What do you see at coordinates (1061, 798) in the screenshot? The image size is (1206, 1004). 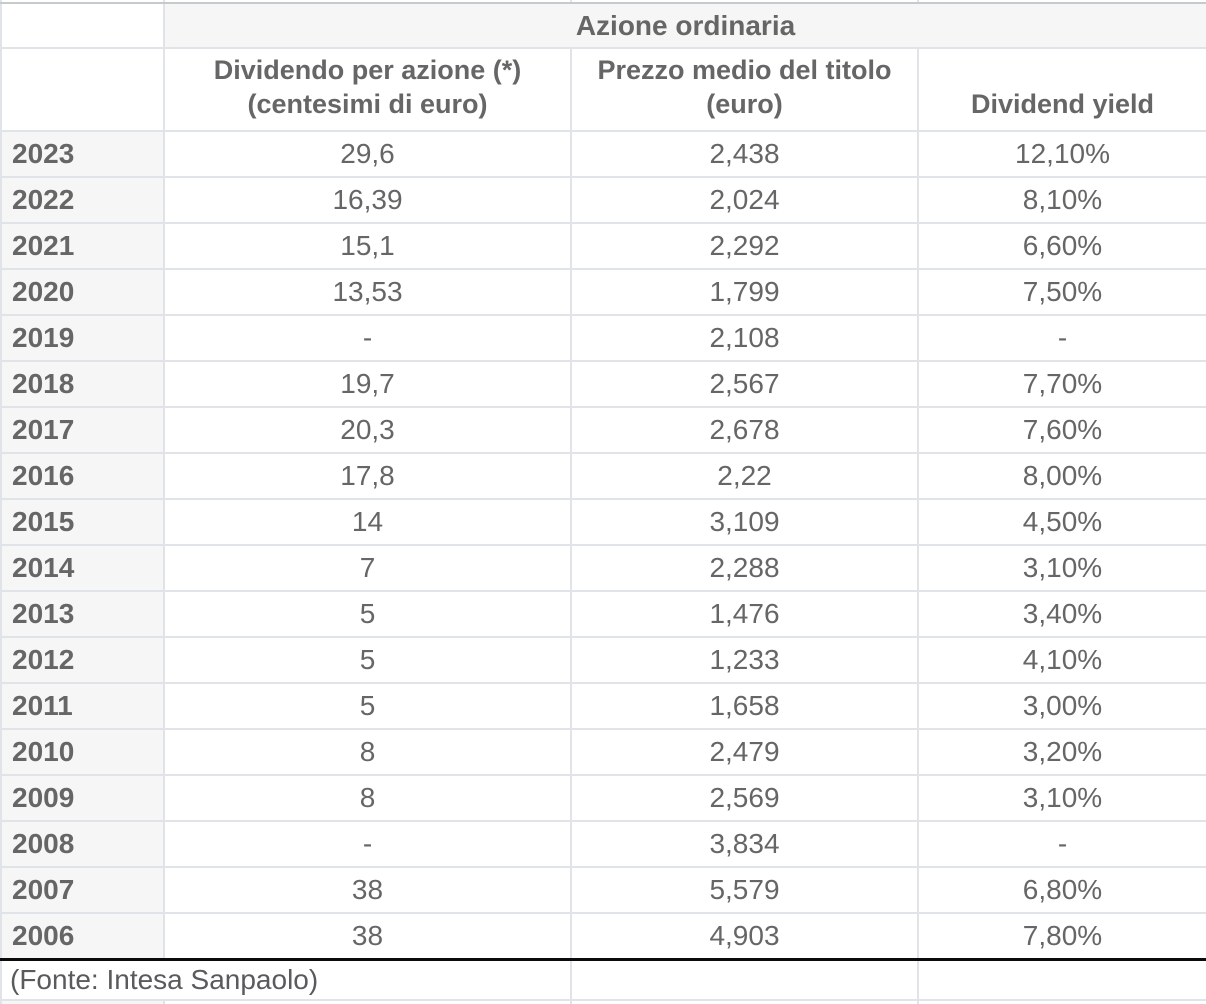 I see `yield-cell: 3,10%` at bounding box center [1061, 798].